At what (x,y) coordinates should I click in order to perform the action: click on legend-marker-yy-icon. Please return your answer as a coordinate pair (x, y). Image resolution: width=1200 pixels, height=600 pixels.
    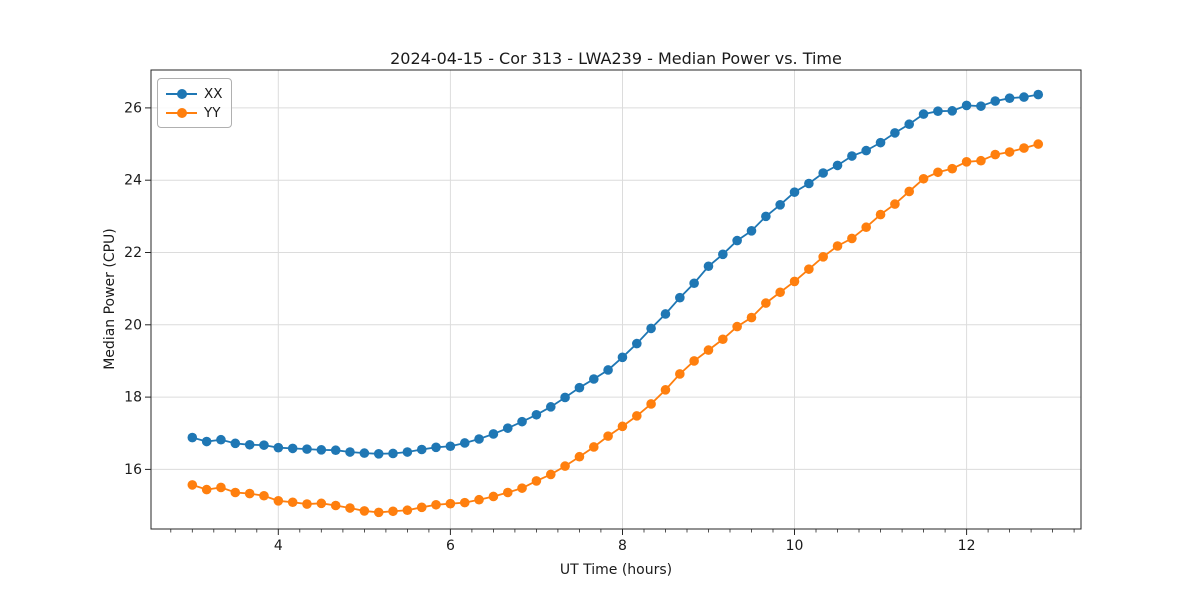
    Looking at the image, I should click on (181, 112).